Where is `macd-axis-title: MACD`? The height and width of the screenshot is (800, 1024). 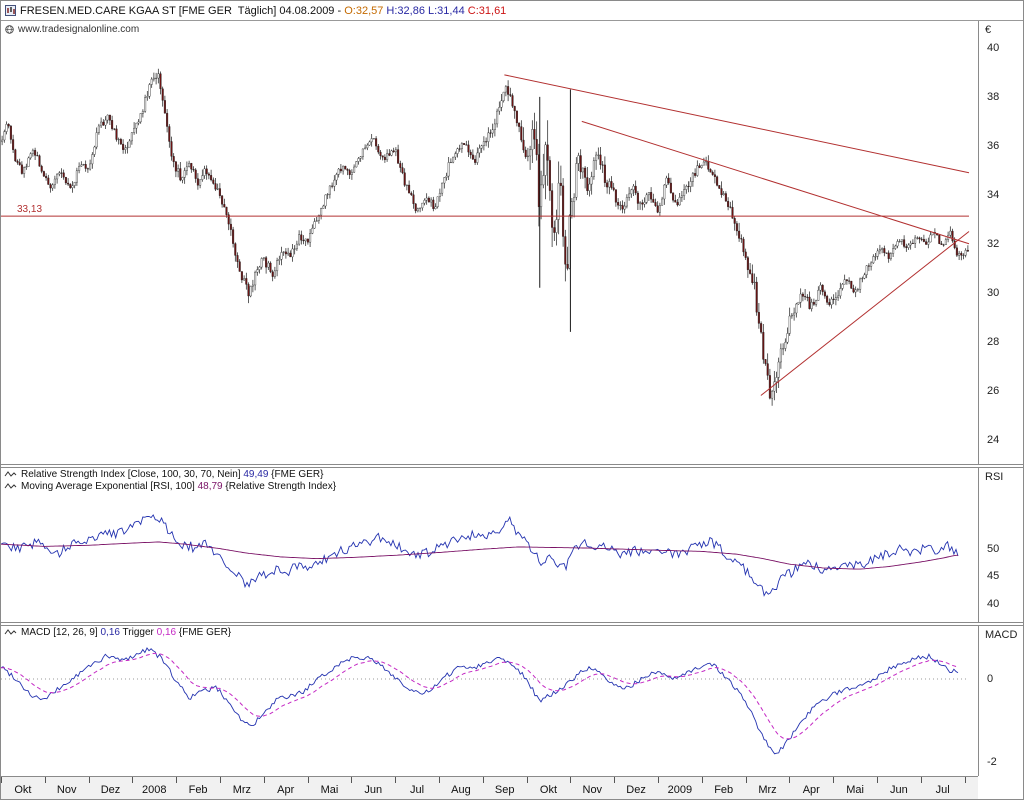 macd-axis-title: MACD is located at coordinates (1001, 635).